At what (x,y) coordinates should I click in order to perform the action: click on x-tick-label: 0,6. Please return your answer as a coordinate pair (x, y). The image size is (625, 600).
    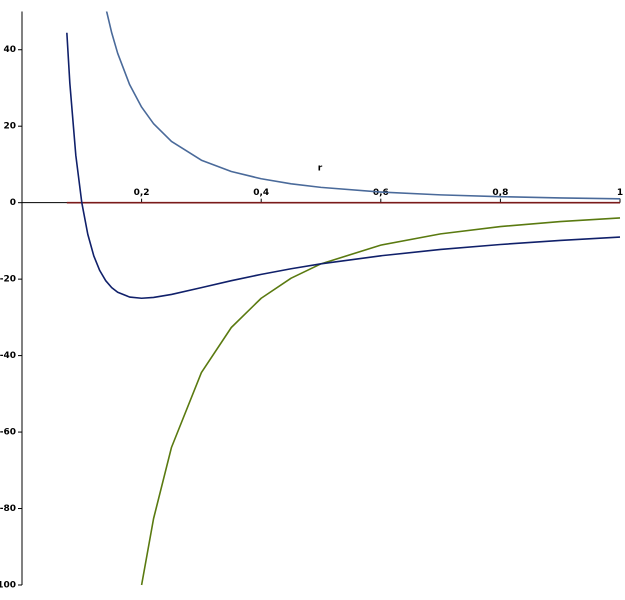
    Looking at the image, I should click on (381, 193).